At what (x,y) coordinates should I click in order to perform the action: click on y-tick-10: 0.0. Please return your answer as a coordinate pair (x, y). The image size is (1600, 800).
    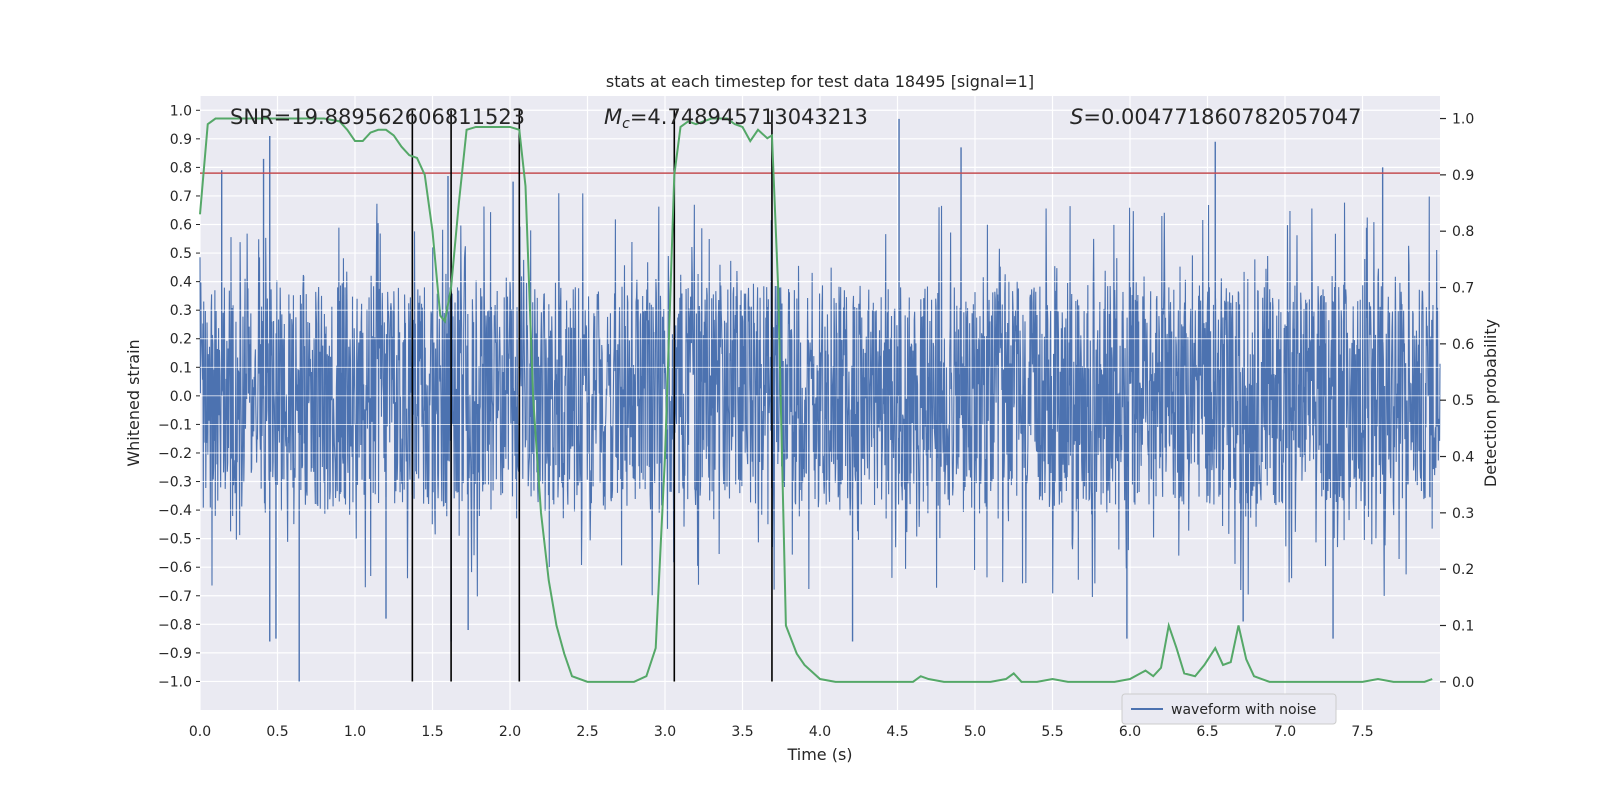
    Looking at the image, I should click on (181, 397).